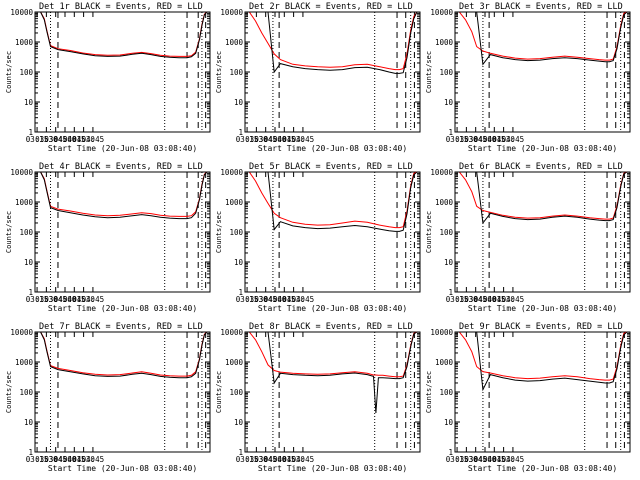 The image size is (640, 480). I want to click on panel-title: Det 9r BLACK = Events, RED = LLD, so click(541, 327).